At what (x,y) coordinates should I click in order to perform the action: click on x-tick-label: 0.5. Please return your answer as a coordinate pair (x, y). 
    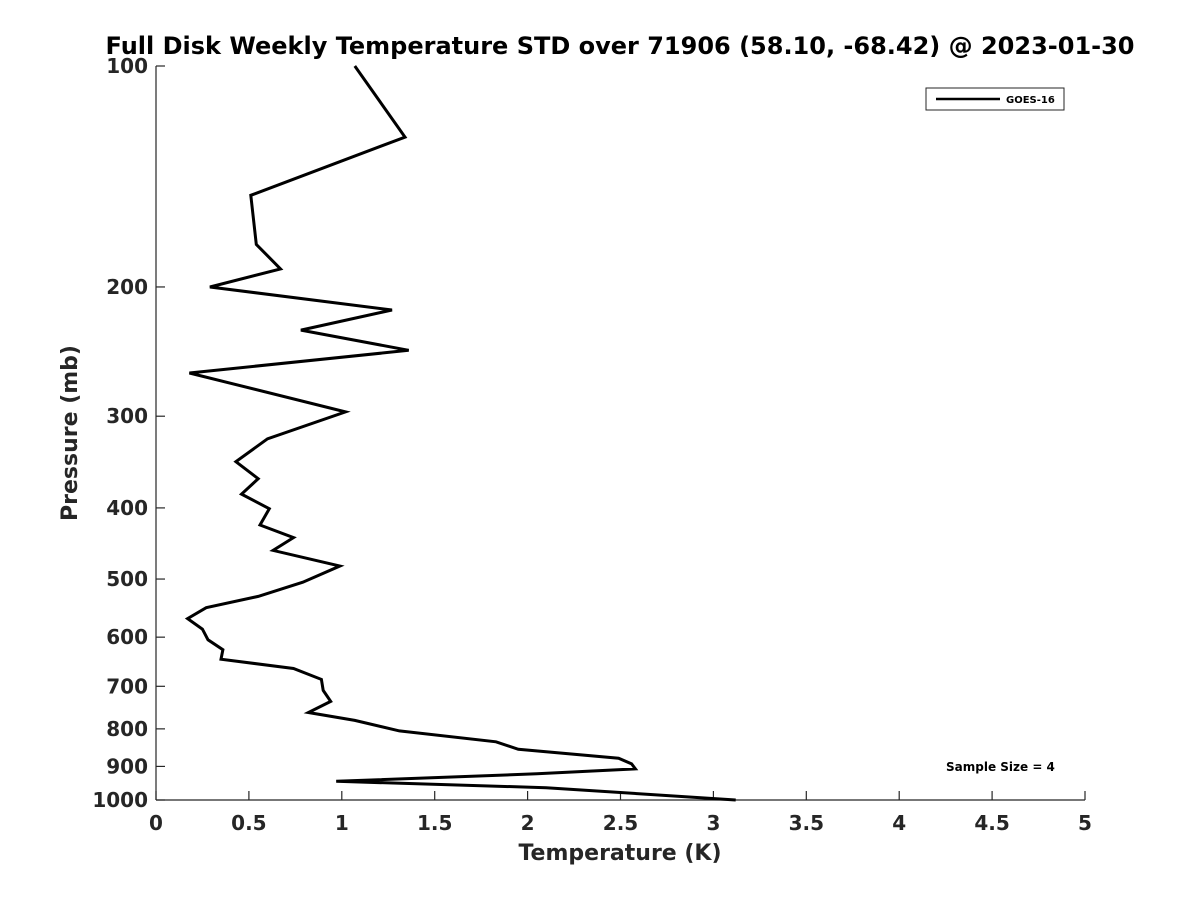
    Looking at the image, I should click on (248, 823).